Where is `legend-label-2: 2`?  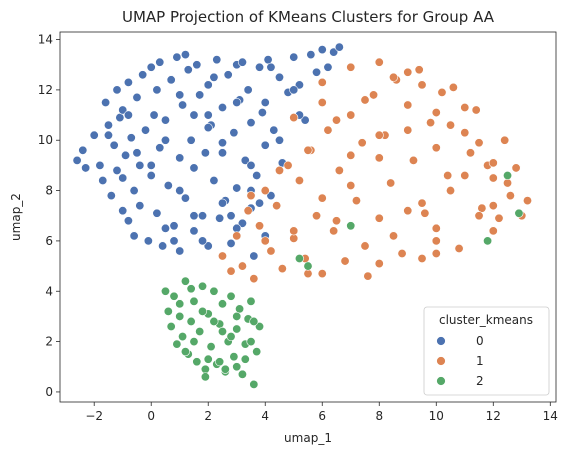
legend-label-2: 2 is located at coordinates (480, 381).